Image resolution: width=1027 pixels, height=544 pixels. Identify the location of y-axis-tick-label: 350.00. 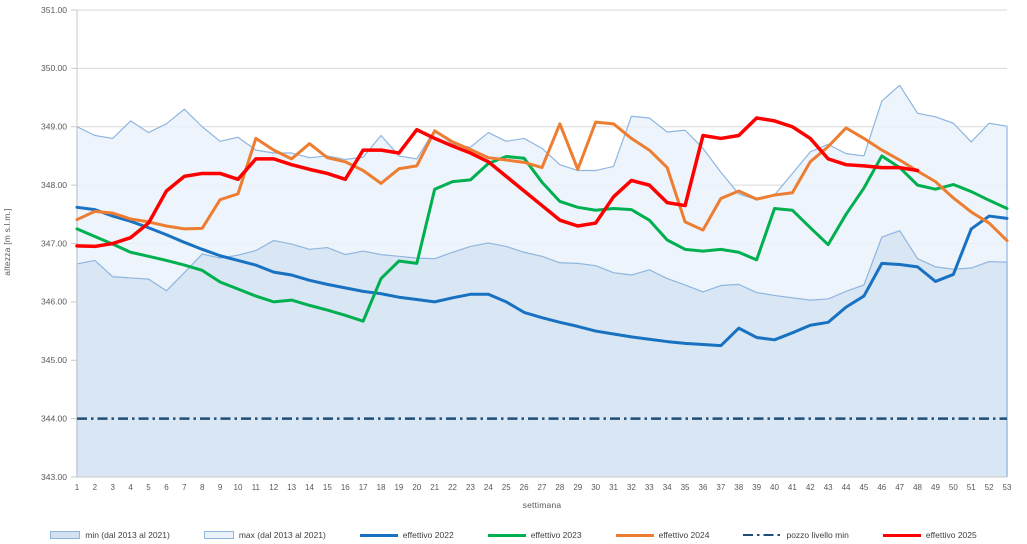
(54, 68).